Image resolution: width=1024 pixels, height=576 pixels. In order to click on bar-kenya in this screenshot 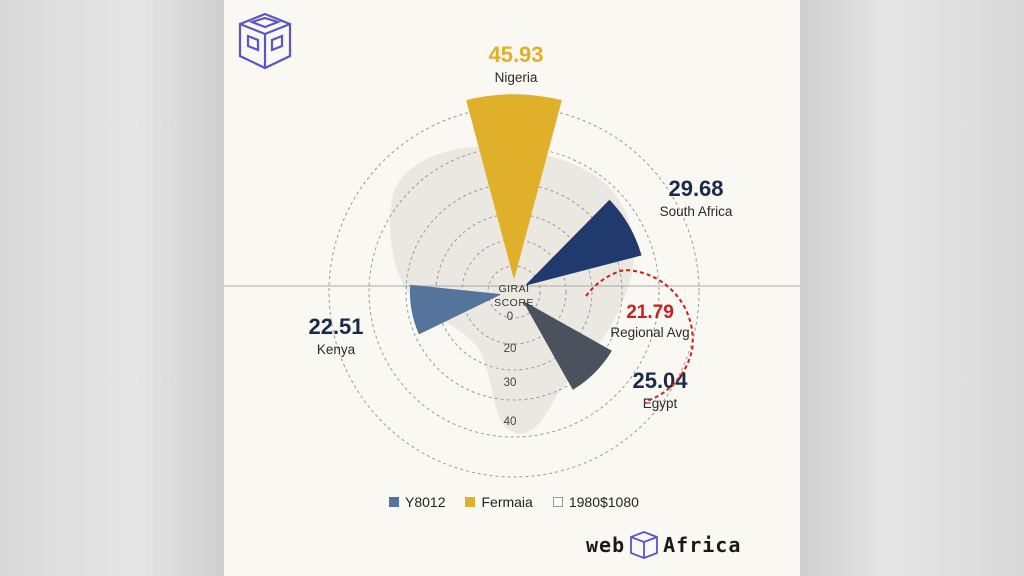, I will do `click(455, 309)`.